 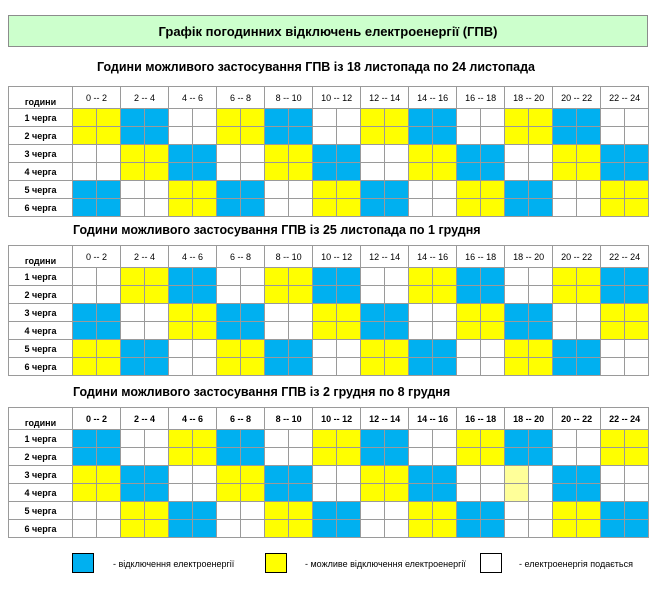 I want to click on queue-label: 2 черга, so click(x=40, y=294).